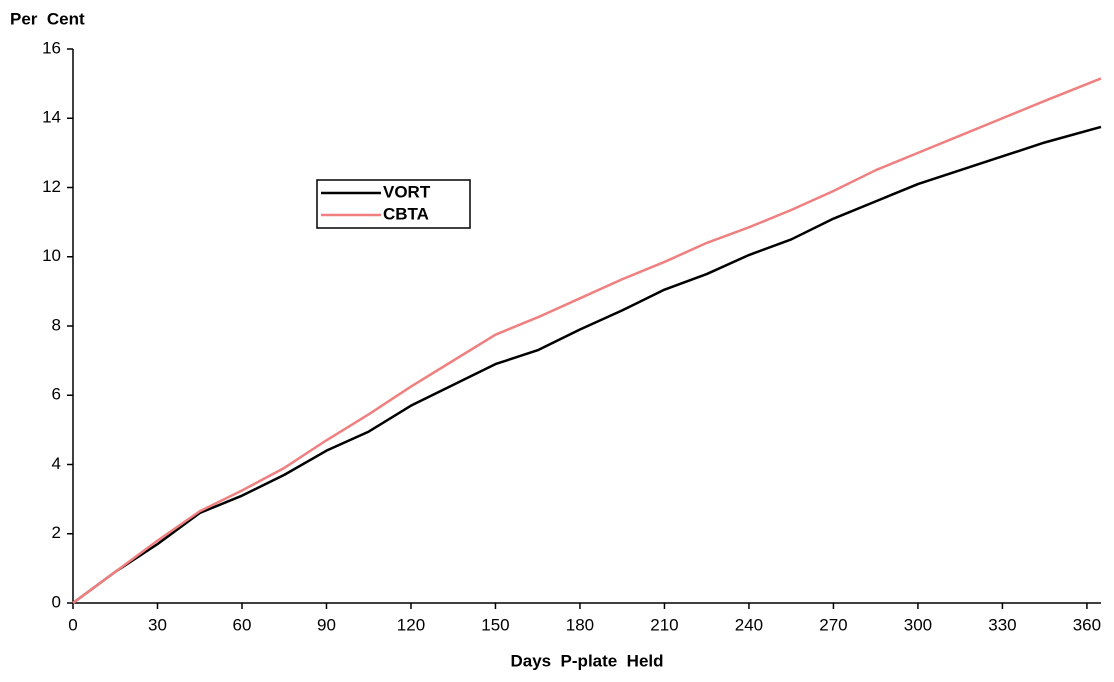 The height and width of the screenshot is (682, 1114). I want to click on y-tick-label: 10, so click(51, 255).